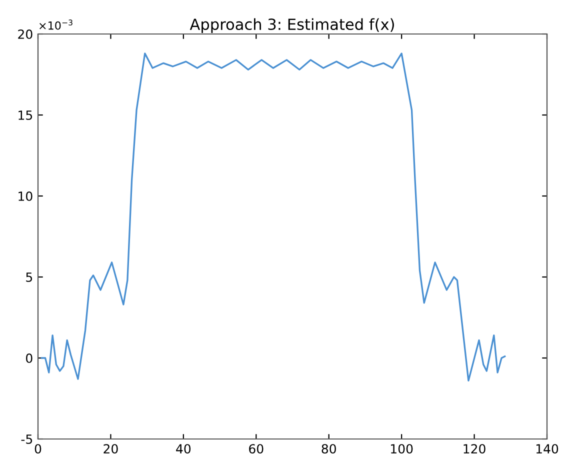  What do you see at coordinates (183, 449) in the screenshot?
I see `x-tick-label: 40` at bounding box center [183, 449].